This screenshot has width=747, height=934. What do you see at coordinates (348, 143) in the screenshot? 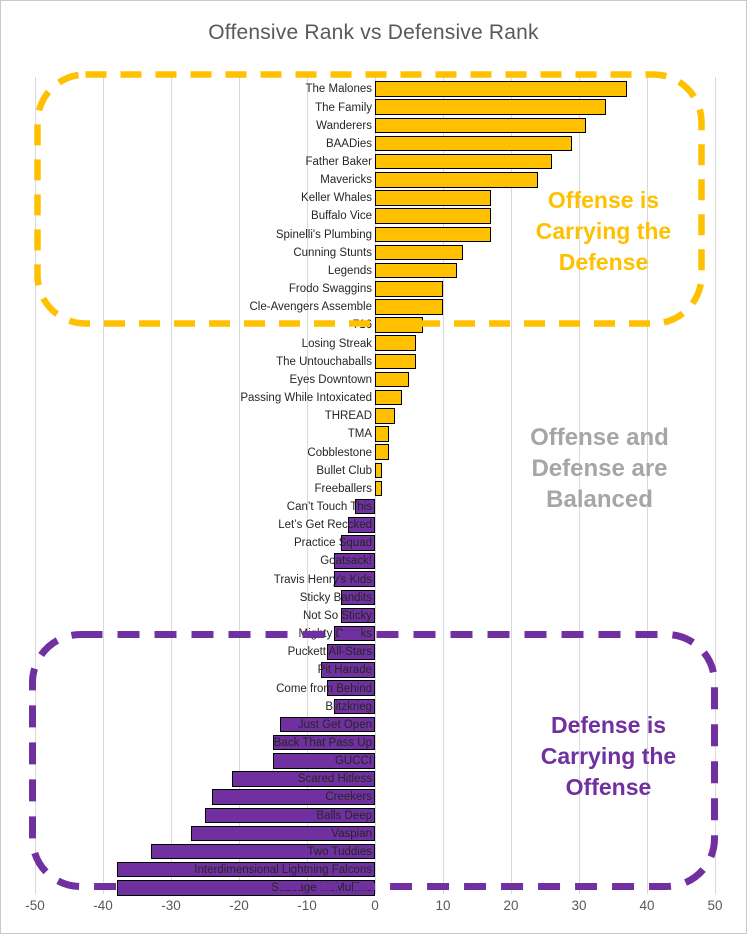
I see `bar-label: BAADies` at bounding box center [348, 143].